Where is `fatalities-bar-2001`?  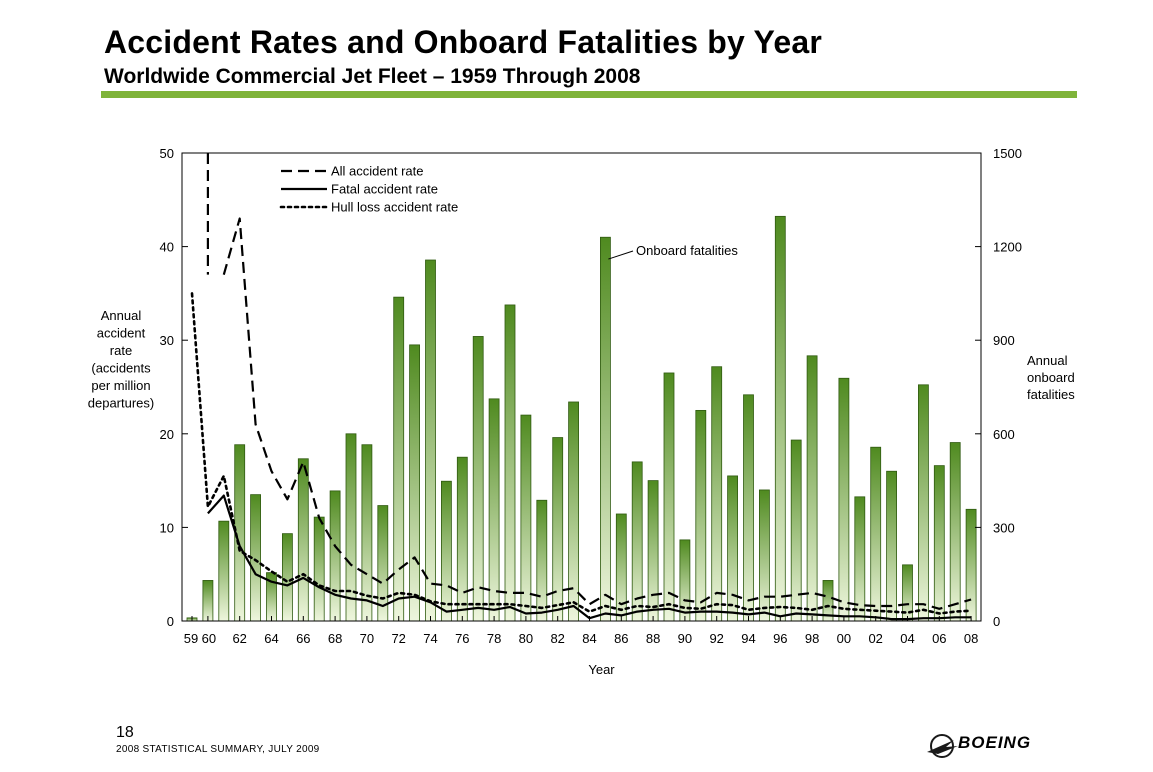
fatalities-bar-2001 is located at coordinates (860, 559).